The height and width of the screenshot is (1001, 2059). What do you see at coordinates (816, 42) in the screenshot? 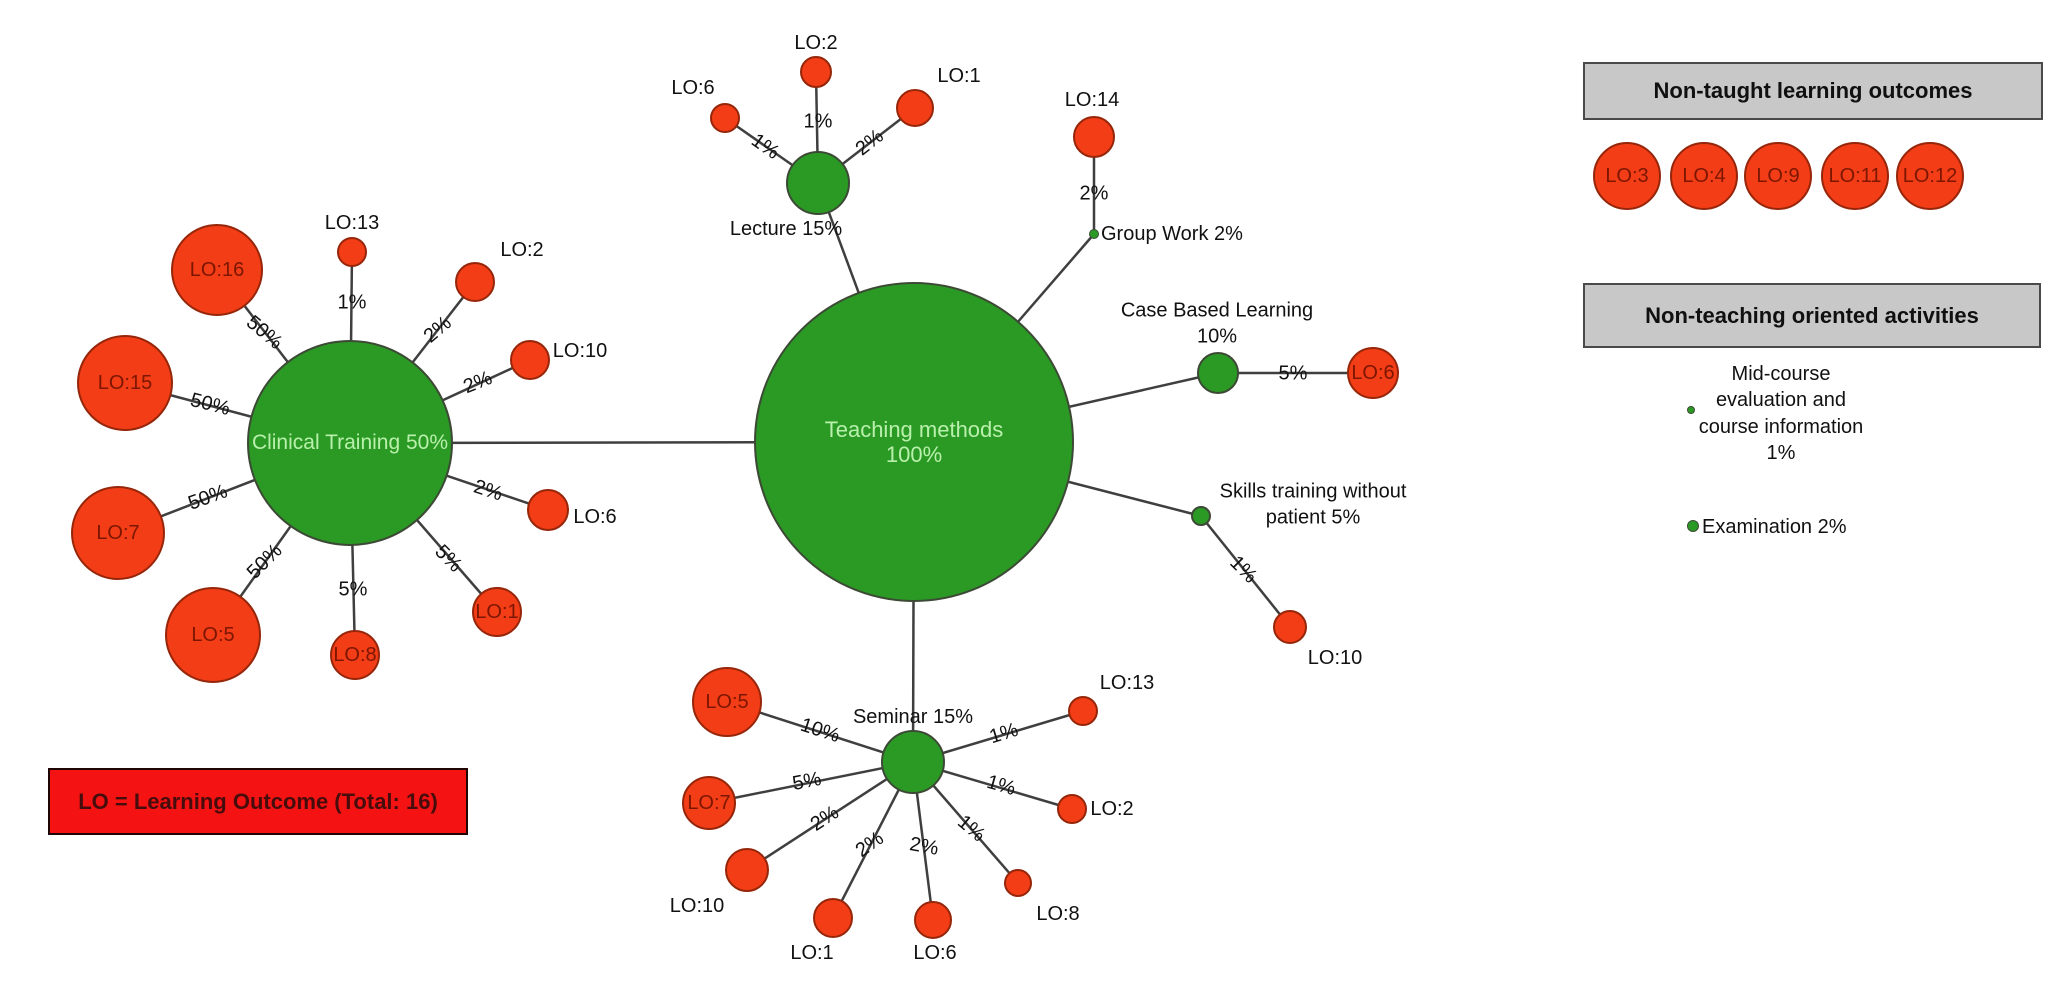
I see `label-lecture-lo2: LO:2` at bounding box center [816, 42].